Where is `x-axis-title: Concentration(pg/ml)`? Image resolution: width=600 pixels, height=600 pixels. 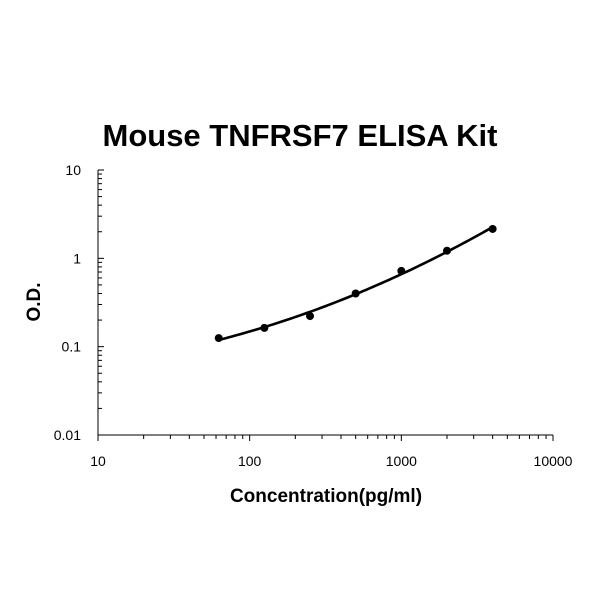 x-axis-title: Concentration(pg/ml) is located at coordinates (326, 496).